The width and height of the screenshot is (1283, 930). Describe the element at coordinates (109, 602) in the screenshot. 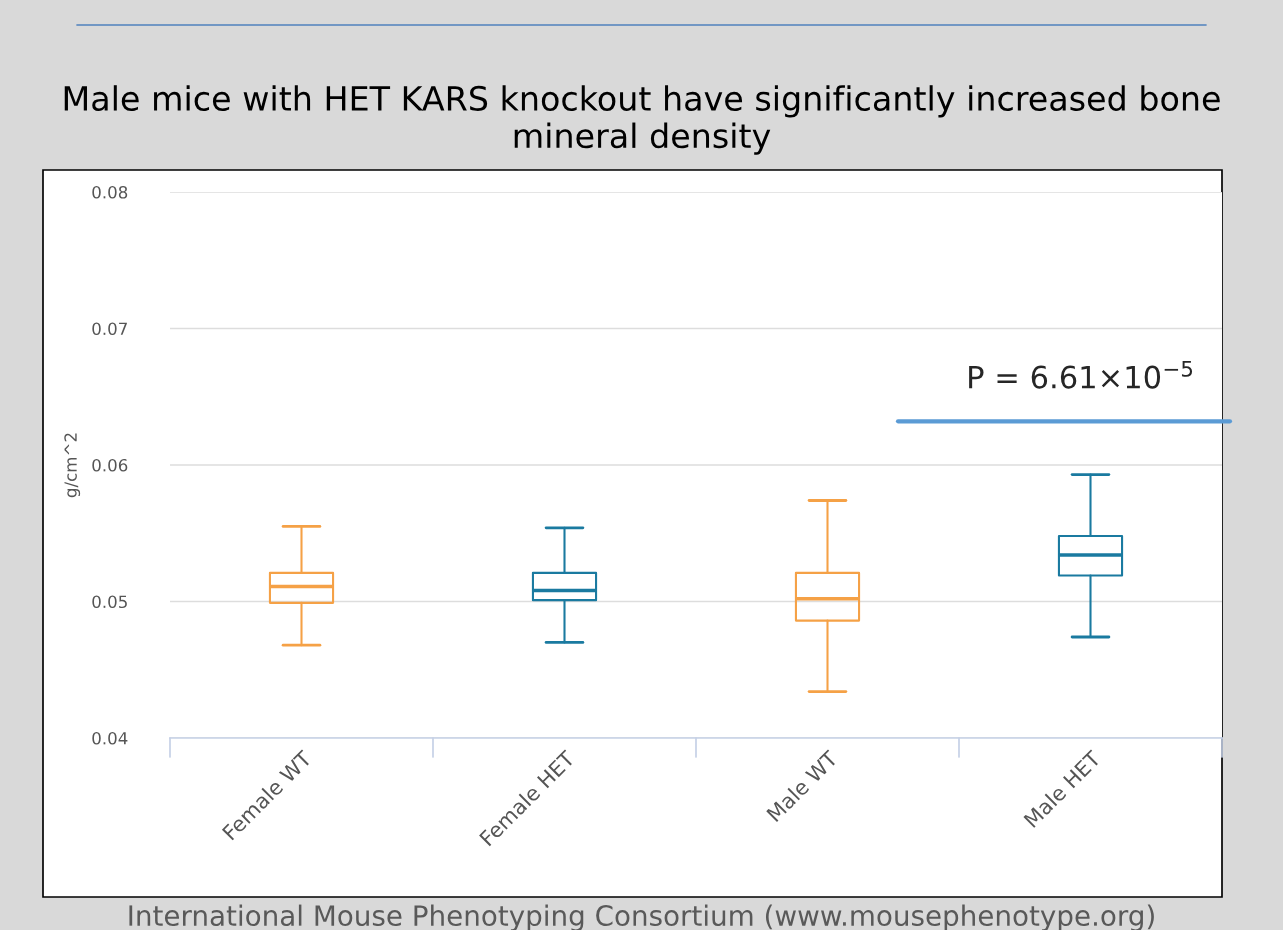

I see `y-tick-label: 0.05` at that location.